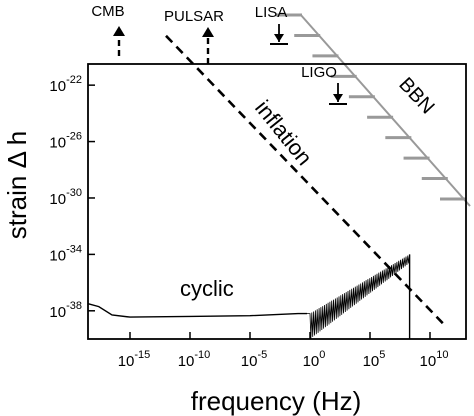  I want to click on series-label-cyclic: cyclic, so click(207, 288).